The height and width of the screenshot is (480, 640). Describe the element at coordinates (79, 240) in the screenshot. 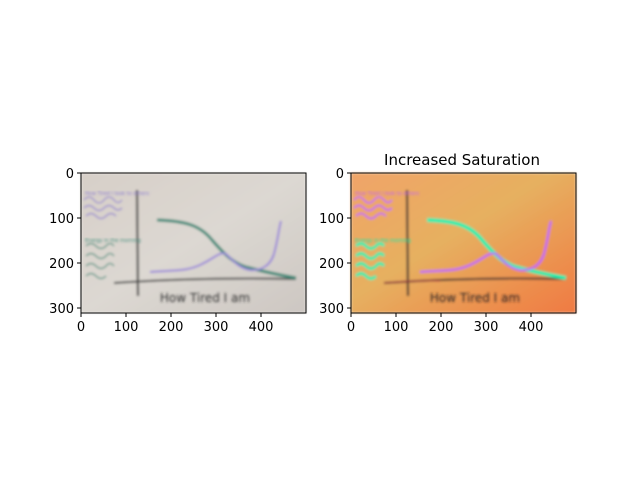

I see `left-y-axis` at that location.